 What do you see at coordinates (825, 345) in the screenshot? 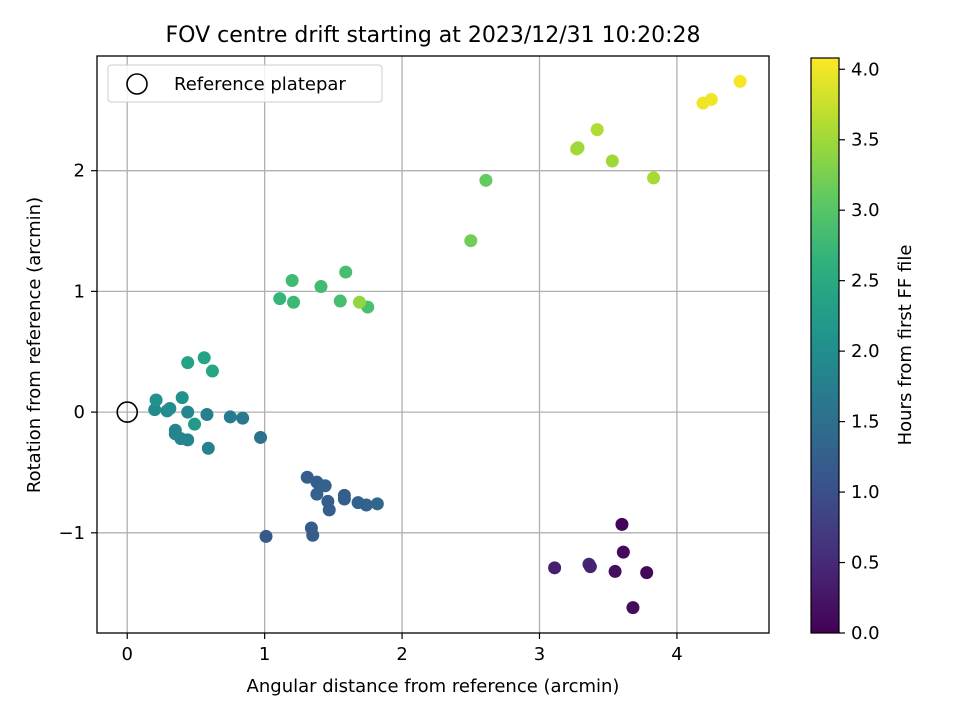
I see `colorbar` at bounding box center [825, 345].